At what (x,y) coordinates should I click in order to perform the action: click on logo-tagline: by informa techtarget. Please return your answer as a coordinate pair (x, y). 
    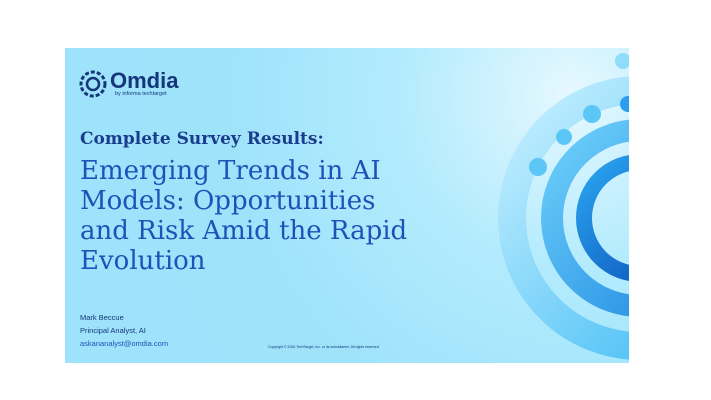
    Looking at the image, I should click on (141, 94).